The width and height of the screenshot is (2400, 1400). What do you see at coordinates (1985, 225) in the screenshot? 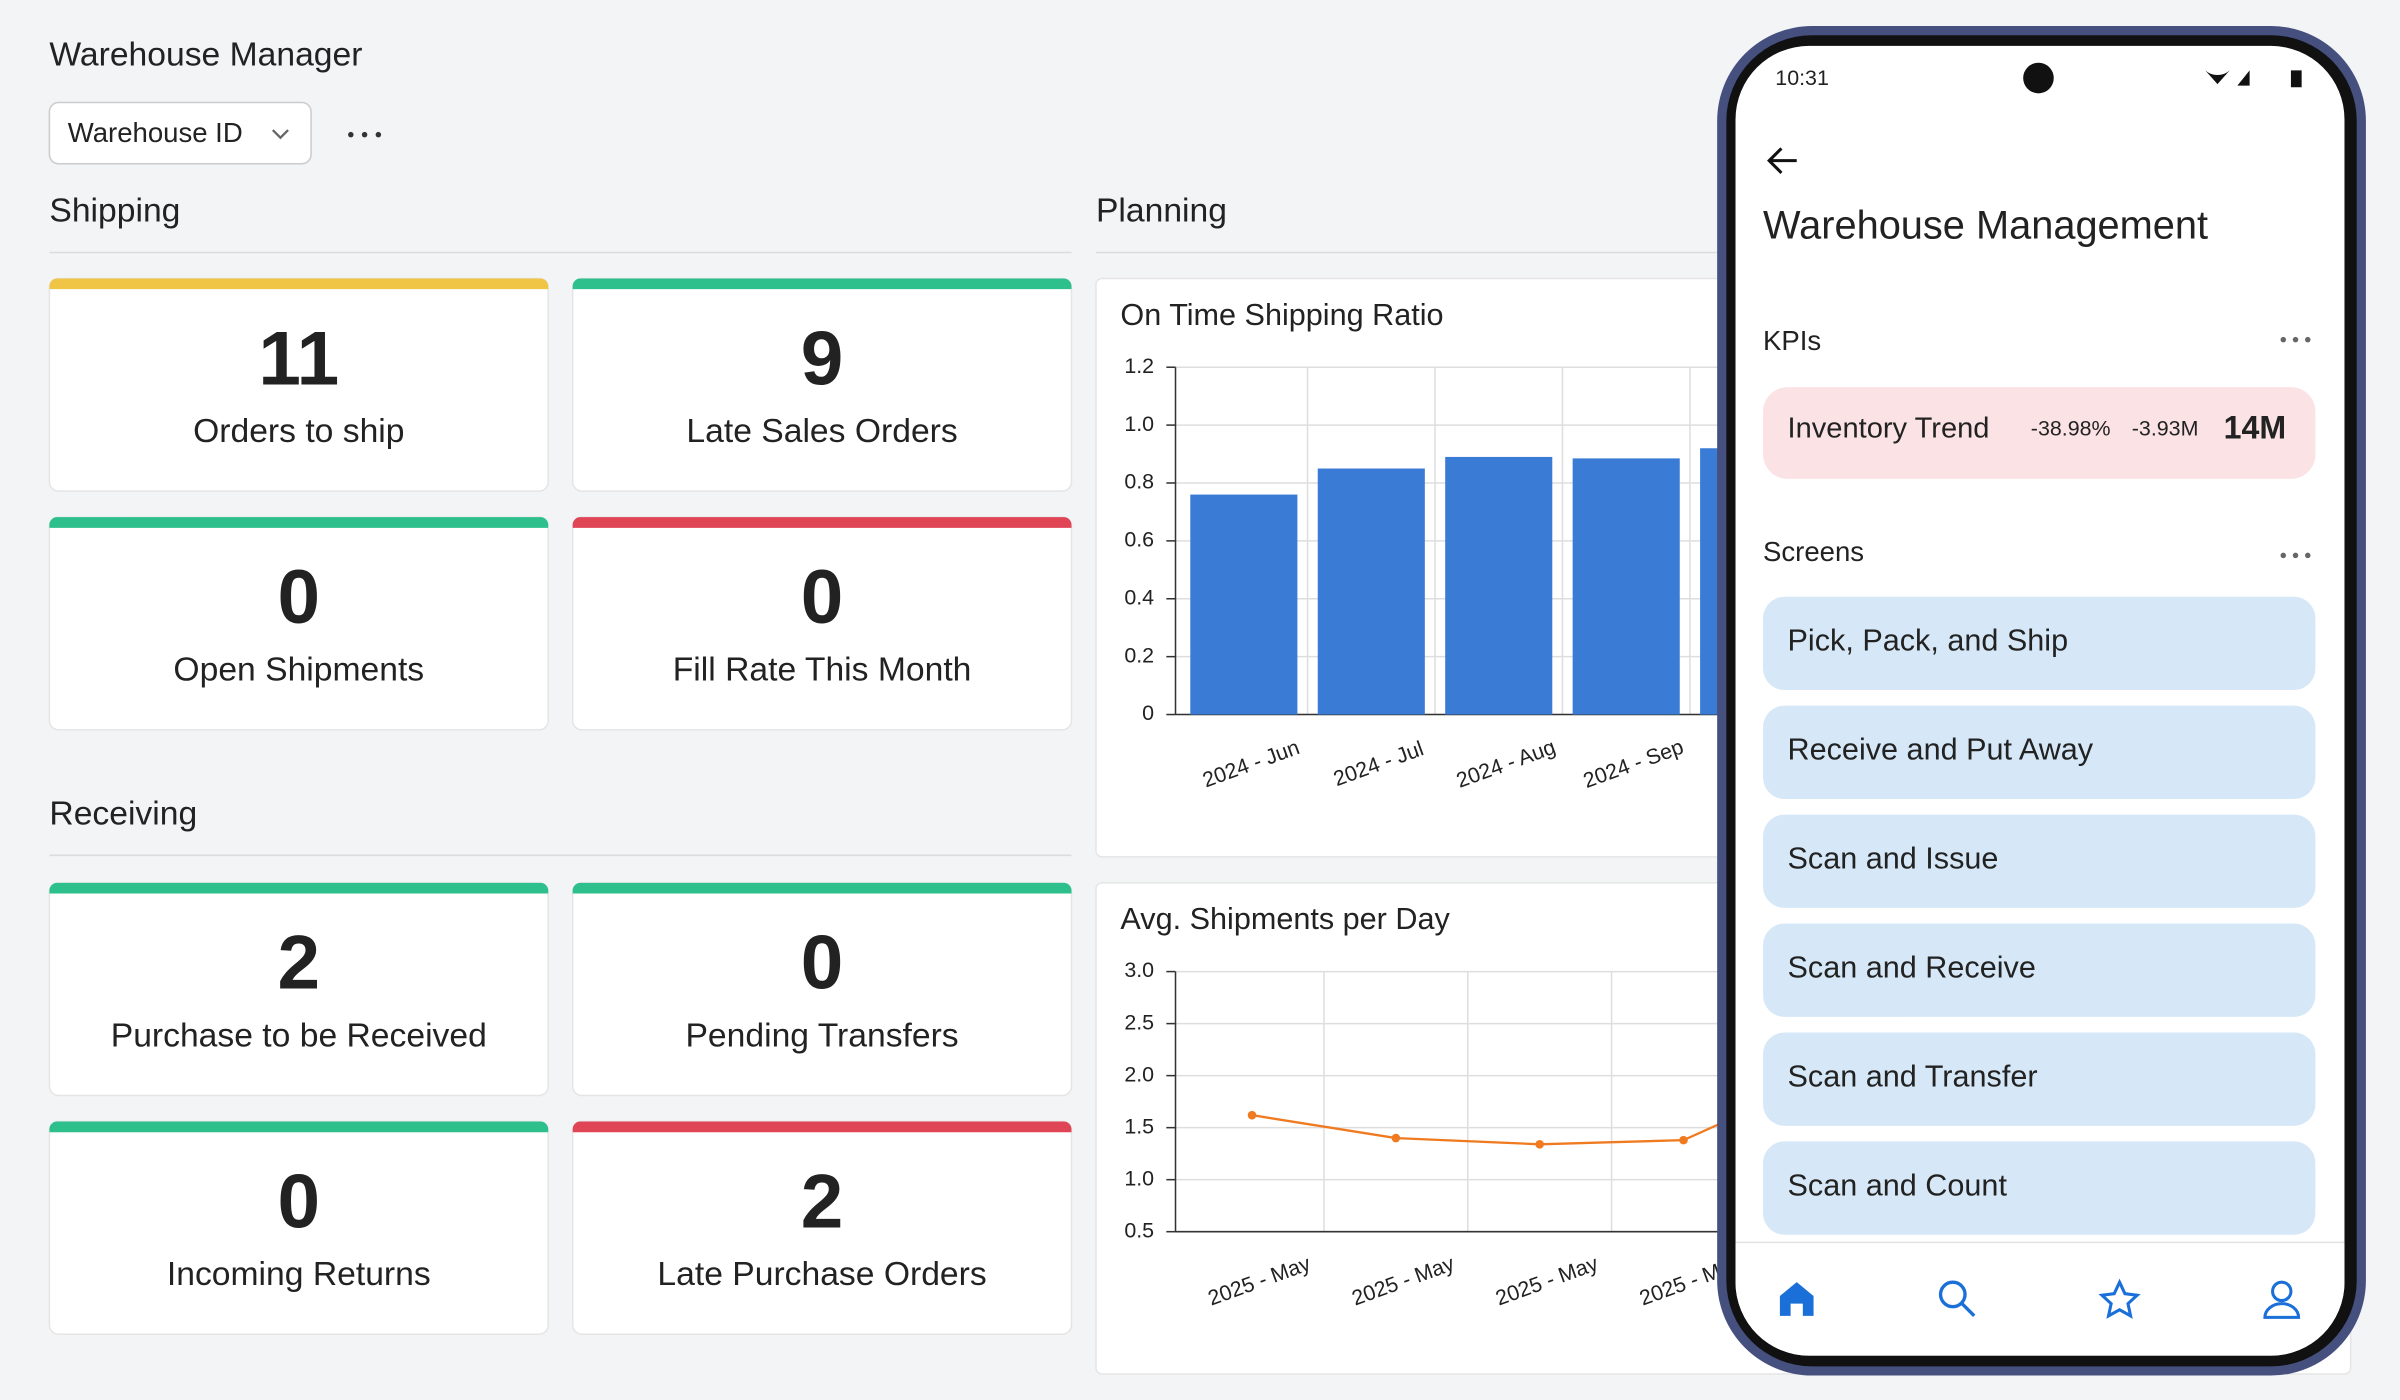
I see `phone-title: Warehouse Management` at bounding box center [1985, 225].